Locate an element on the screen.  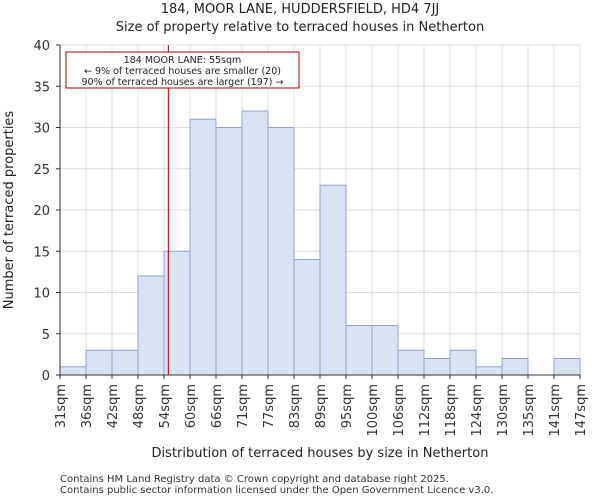
y-tick-label-6: 30 is located at coordinates (41, 129).